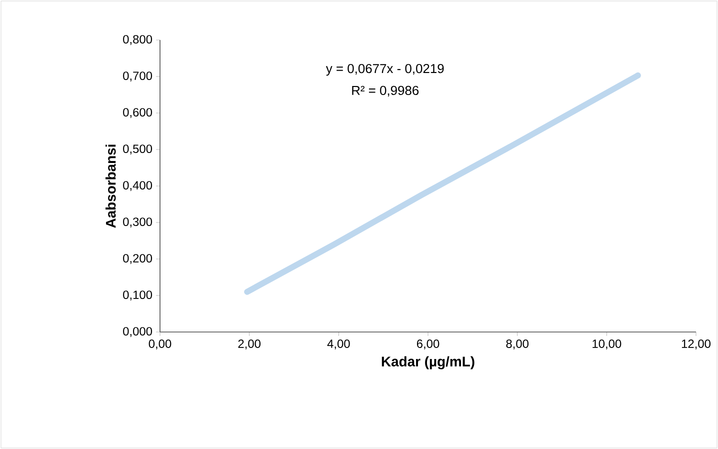  What do you see at coordinates (428, 345) in the screenshot?
I see `x-tick-label: 6,00` at bounding box center [428, 345].